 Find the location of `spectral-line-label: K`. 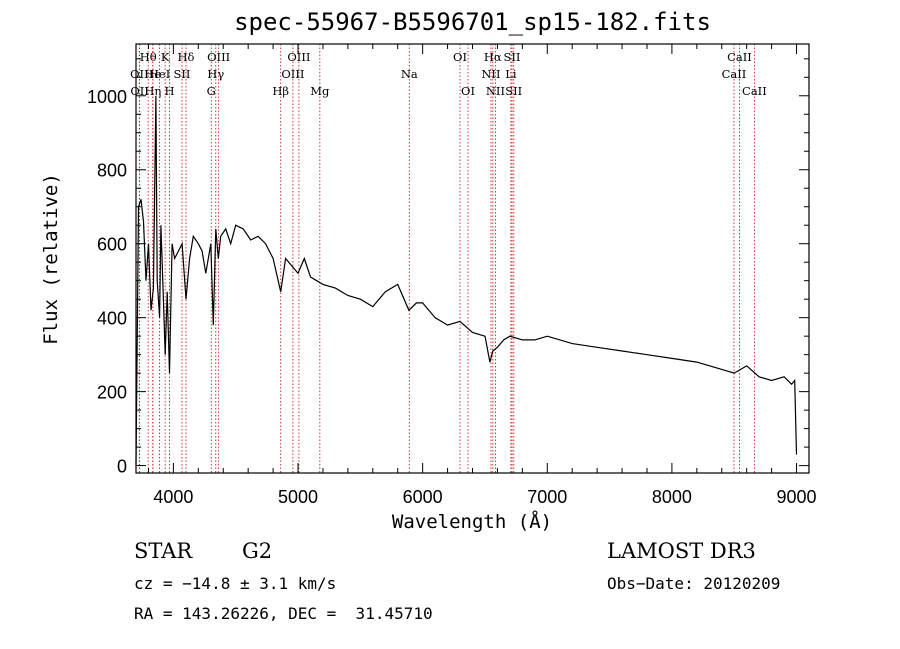

spectral-line-label: K is located at coordinates (165, 57).